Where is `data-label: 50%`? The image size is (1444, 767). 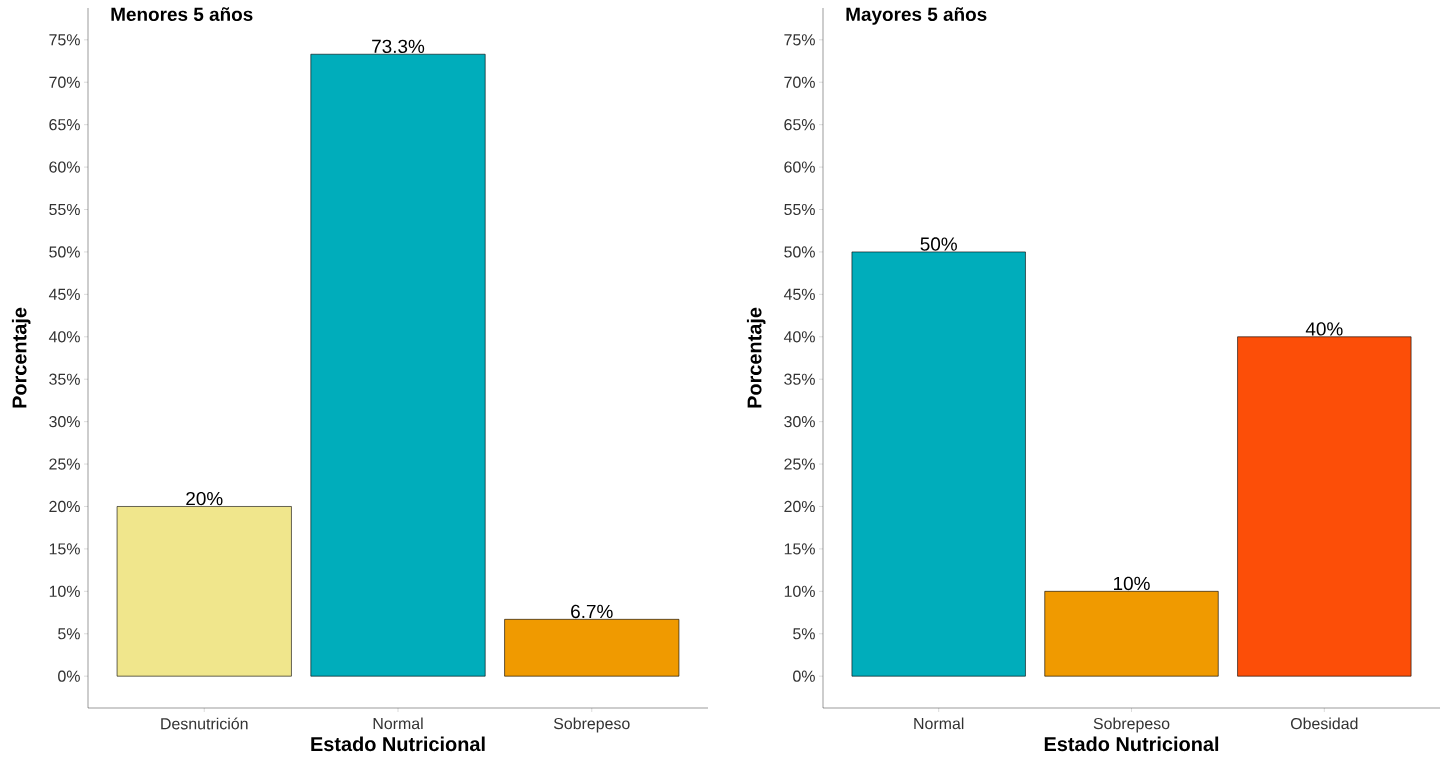
data-label: 50% is located at coordinates (938, 244).